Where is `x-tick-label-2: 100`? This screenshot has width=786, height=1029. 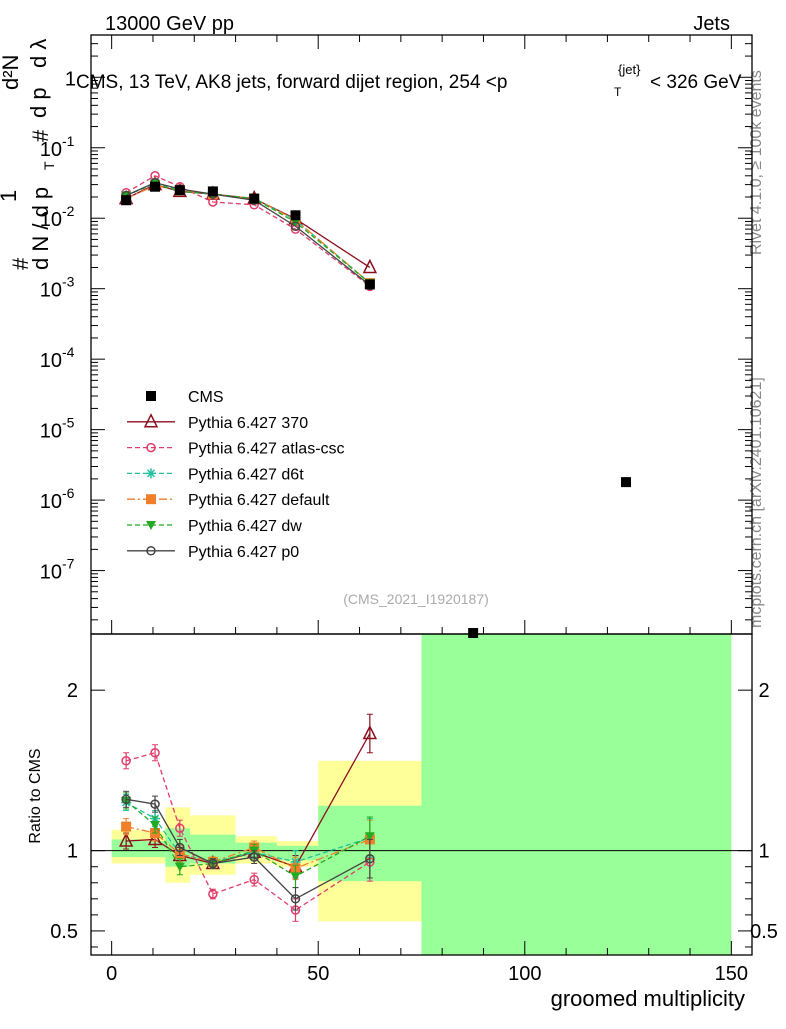
x-tick-label-2: 100 is located at coordinates (524, 974).